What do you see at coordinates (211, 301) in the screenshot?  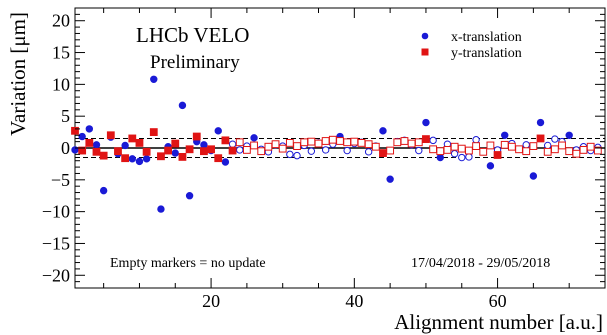 I see `x-tick-label: 20` at bounding box center [211, 301].